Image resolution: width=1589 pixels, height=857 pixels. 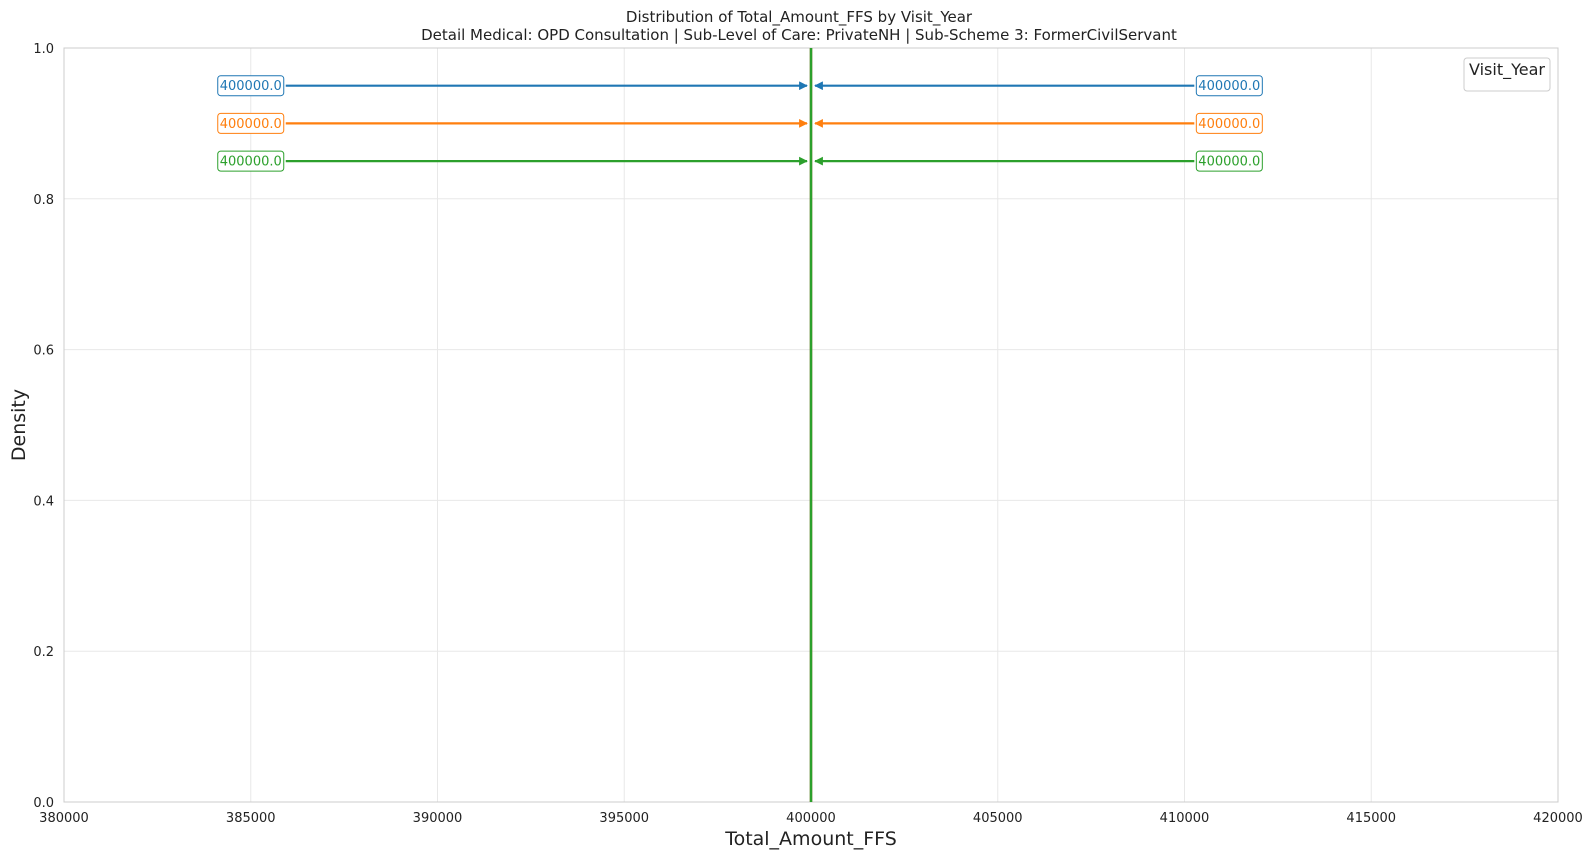 What do you see at coordinates (810, 839) in the screenshot?
I see `x-axis-label: Total_Amount_FFS` at bounding box center [810, 839].